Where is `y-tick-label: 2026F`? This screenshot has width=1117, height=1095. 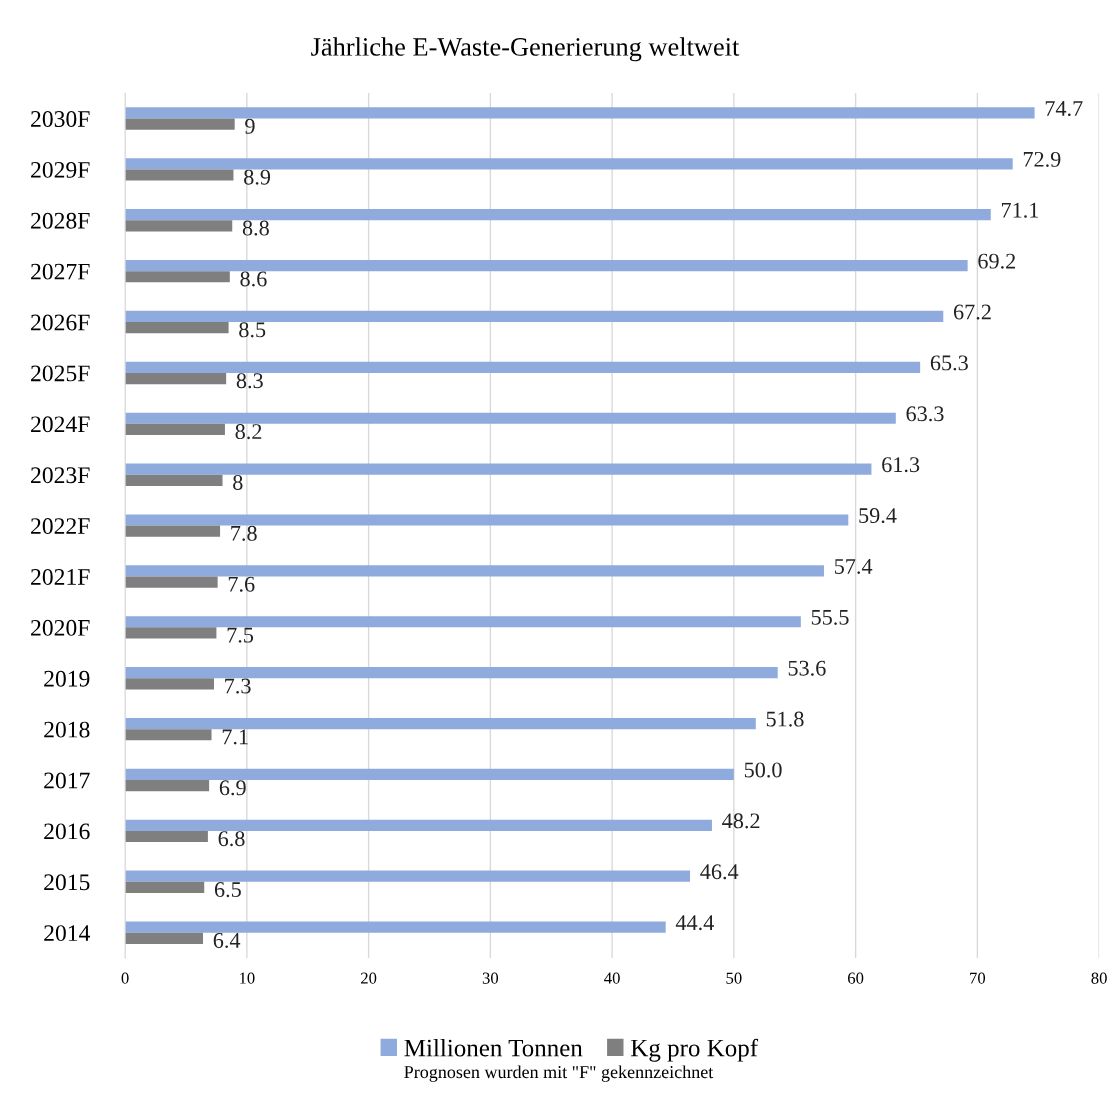 y-tick-label: 2026F is located at coordinates (60, 322).